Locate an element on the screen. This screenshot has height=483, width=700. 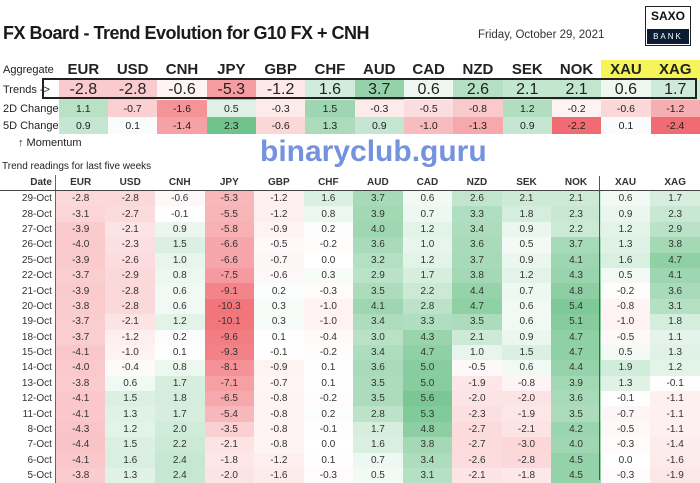
reading-cad: 4.7 is located at coordinates (427, 352).